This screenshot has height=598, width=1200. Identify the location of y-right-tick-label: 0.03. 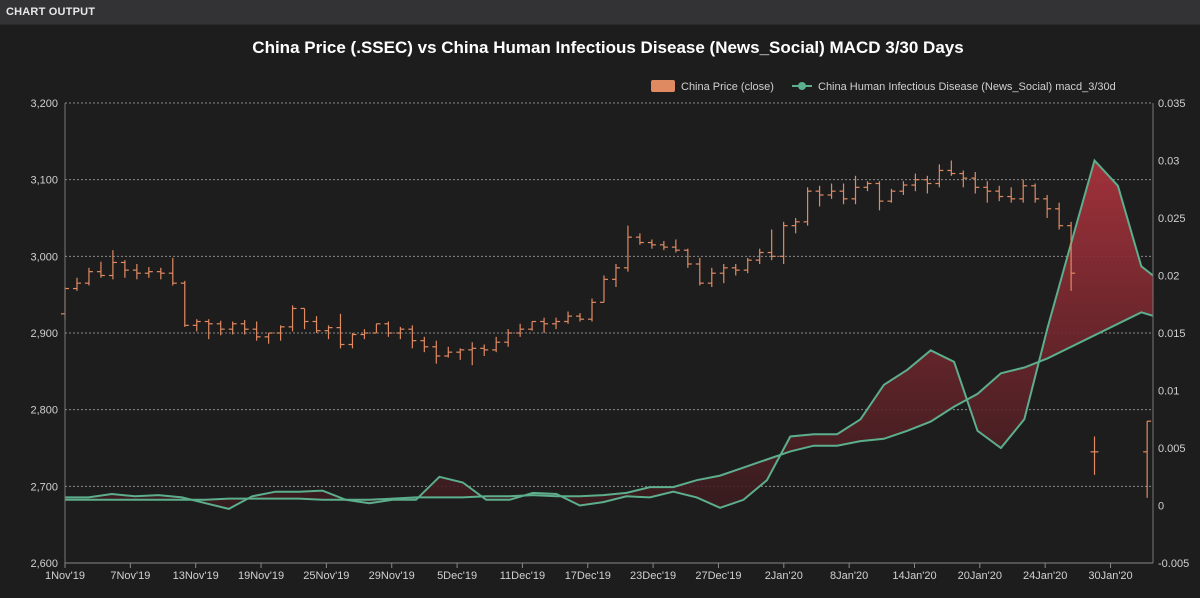
(1168, 162).